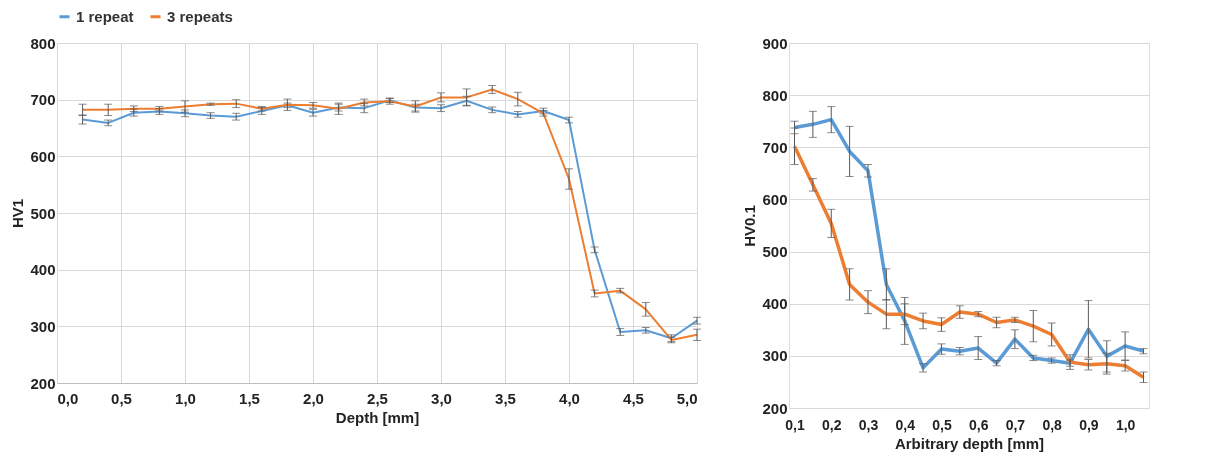 Image resolution: width=1211 pixels, height=468 pixels. Describe the element at coordinates (868, 424) in the screenshot. I see `x-tick-label: 0,3` at that location.